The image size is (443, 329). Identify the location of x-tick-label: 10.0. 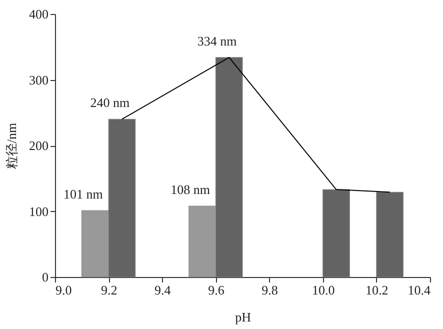
(323, 290).